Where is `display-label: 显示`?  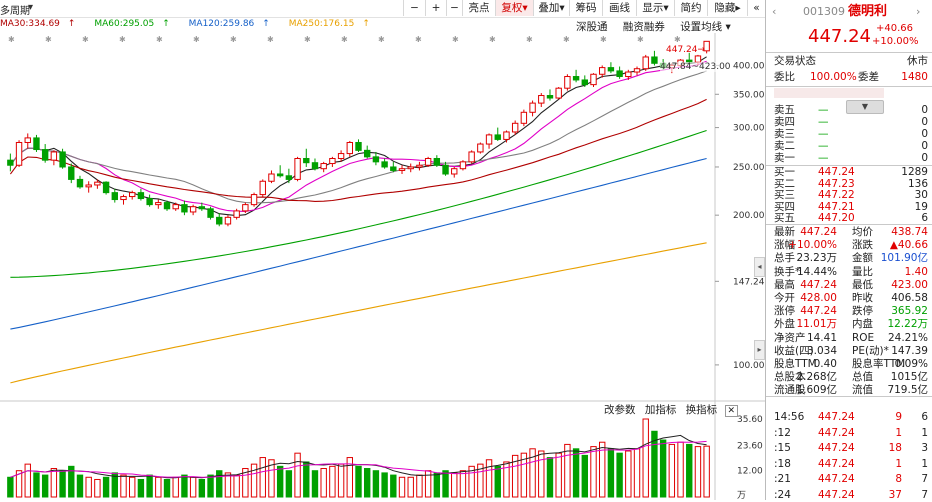
display-label: 显示 is located at coordinates (653, 8).